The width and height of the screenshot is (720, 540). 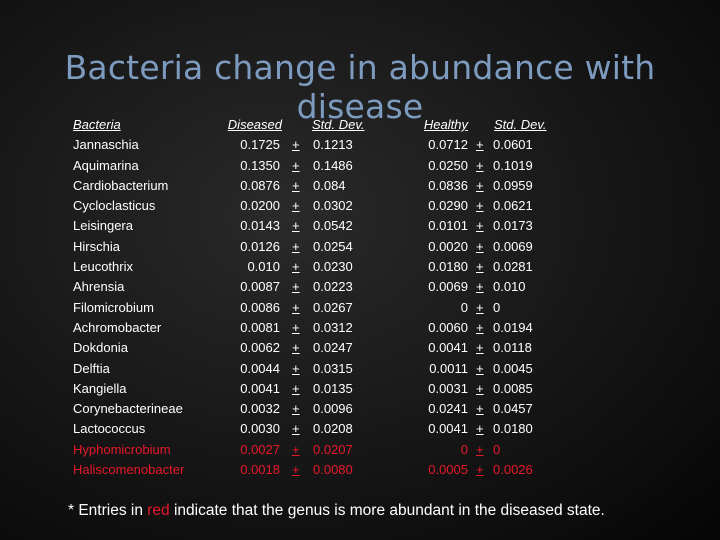 What do you see at coordinates (360, 328) in the screenshot?
I see `table-row: Achromobacter 0.0081 +0.0312 0.0060 +0.0194` at bounding box center [360, 328].